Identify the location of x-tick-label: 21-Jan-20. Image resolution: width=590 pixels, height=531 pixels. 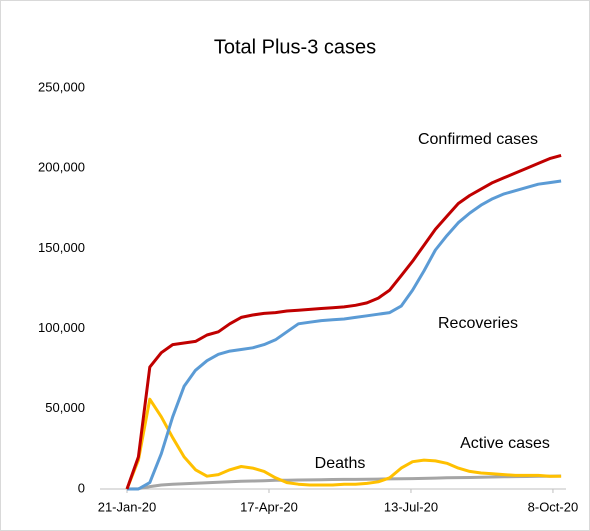
(127, 506).